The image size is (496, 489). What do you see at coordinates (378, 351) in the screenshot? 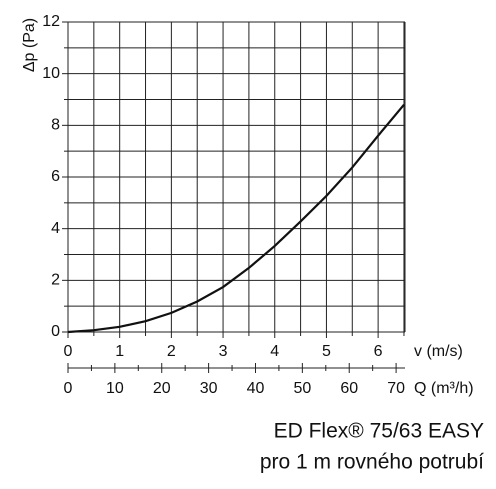
I see `x-tick-label: 6` at bounding box center [378, 351].